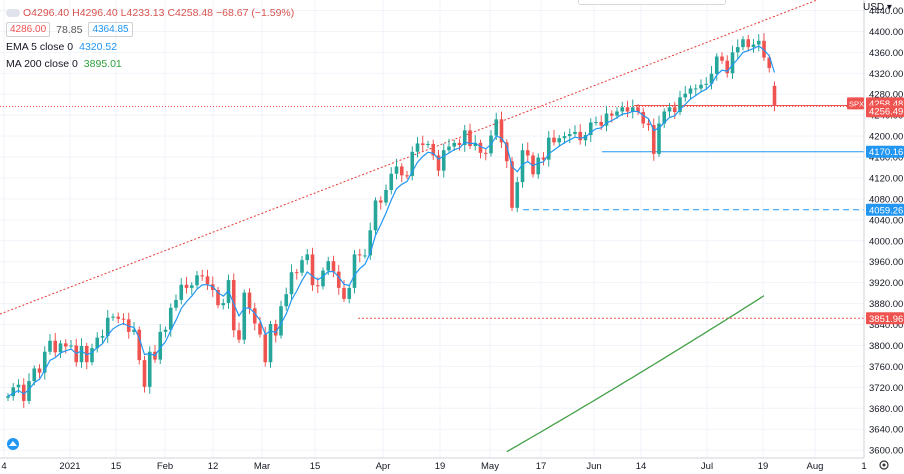 The image size is (904, 474). I want to click on chart-extras, so click(448, 454).